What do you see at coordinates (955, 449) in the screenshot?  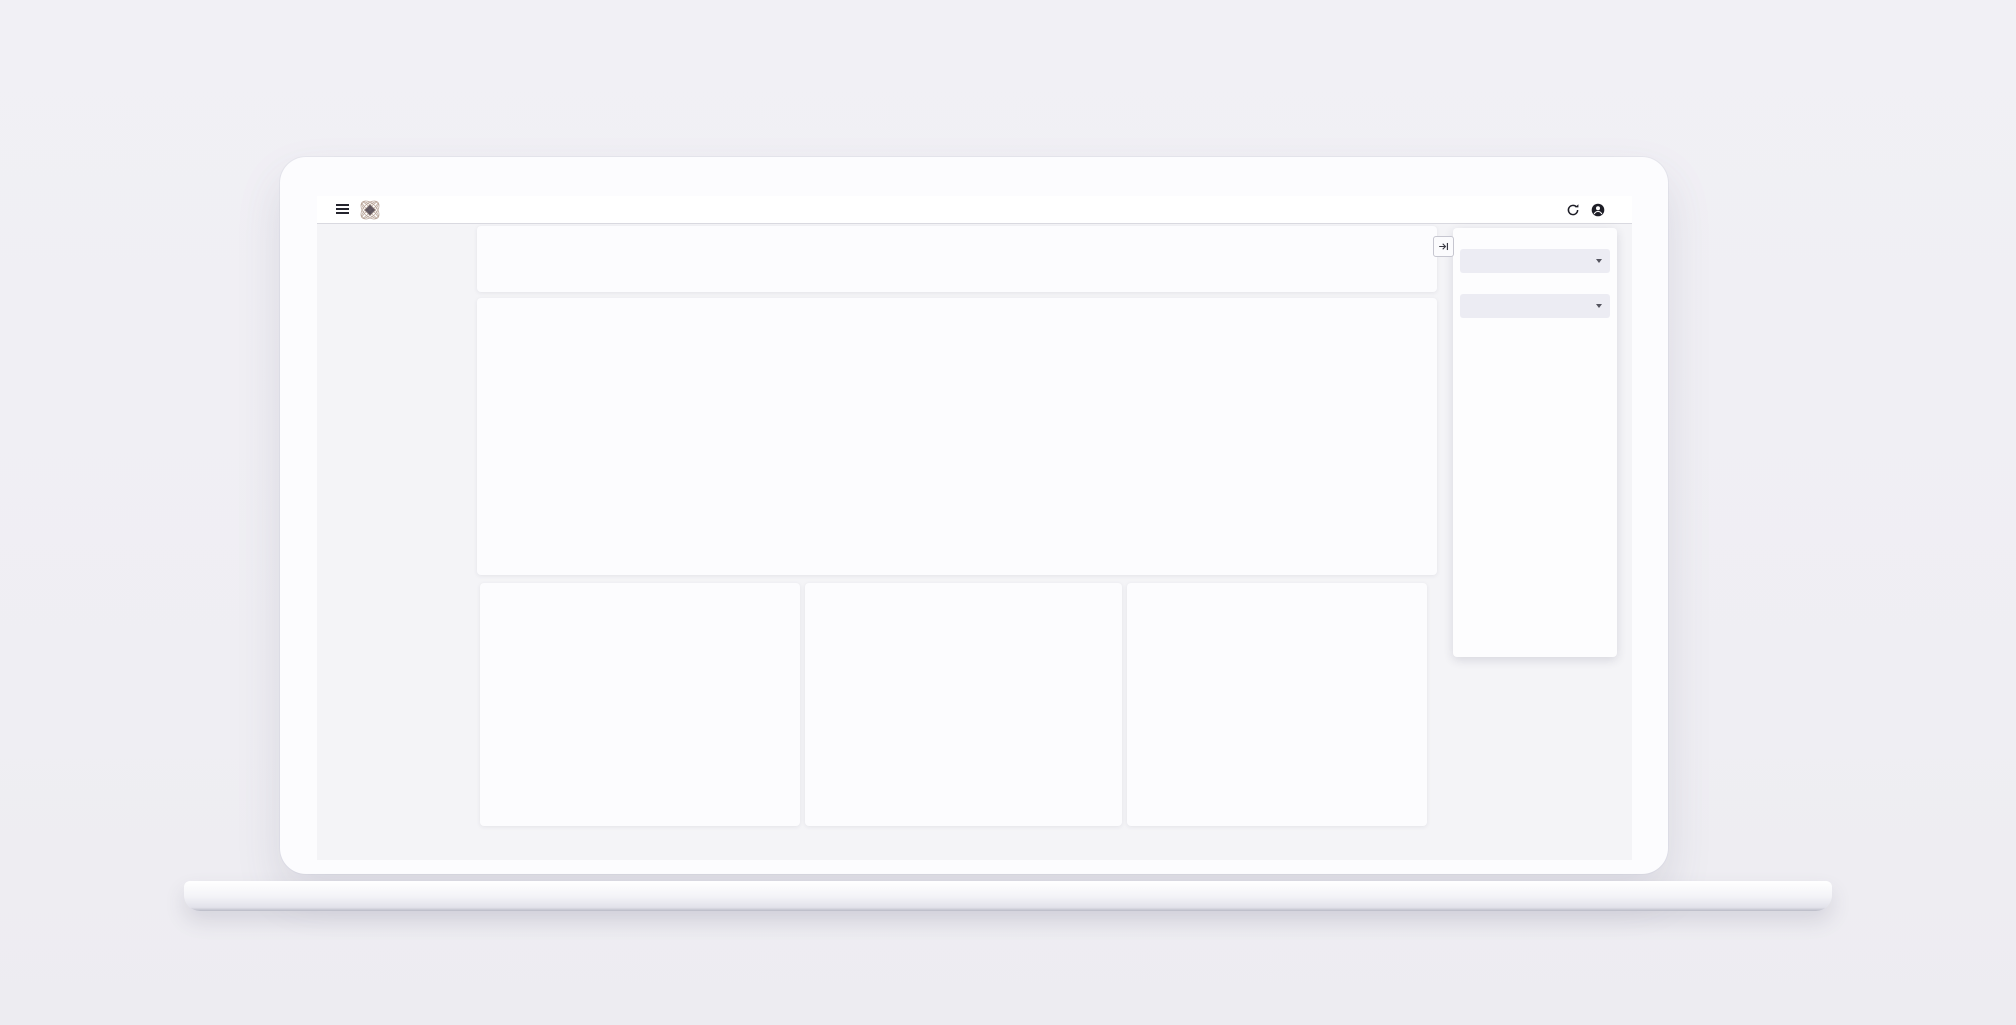 I see `overview-trend-chart` at bounding box center [955, 449].